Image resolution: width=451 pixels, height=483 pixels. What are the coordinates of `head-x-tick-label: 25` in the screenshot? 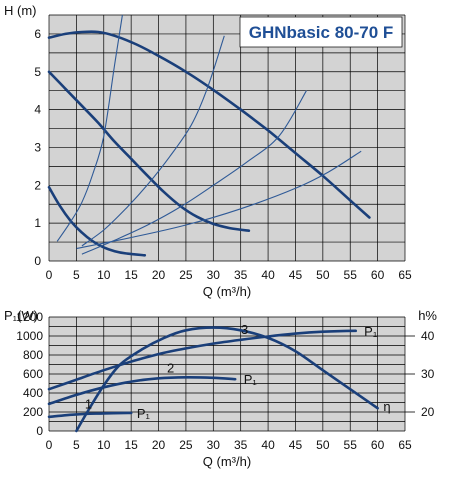 It's located at (186, 275).